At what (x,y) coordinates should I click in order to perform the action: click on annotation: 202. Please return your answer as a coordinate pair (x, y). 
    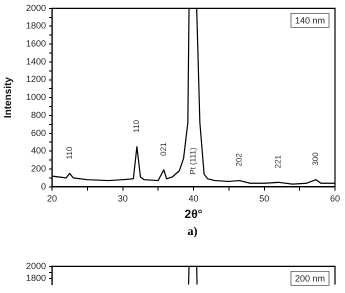
    Looking at the image, I should click on (239, 159).